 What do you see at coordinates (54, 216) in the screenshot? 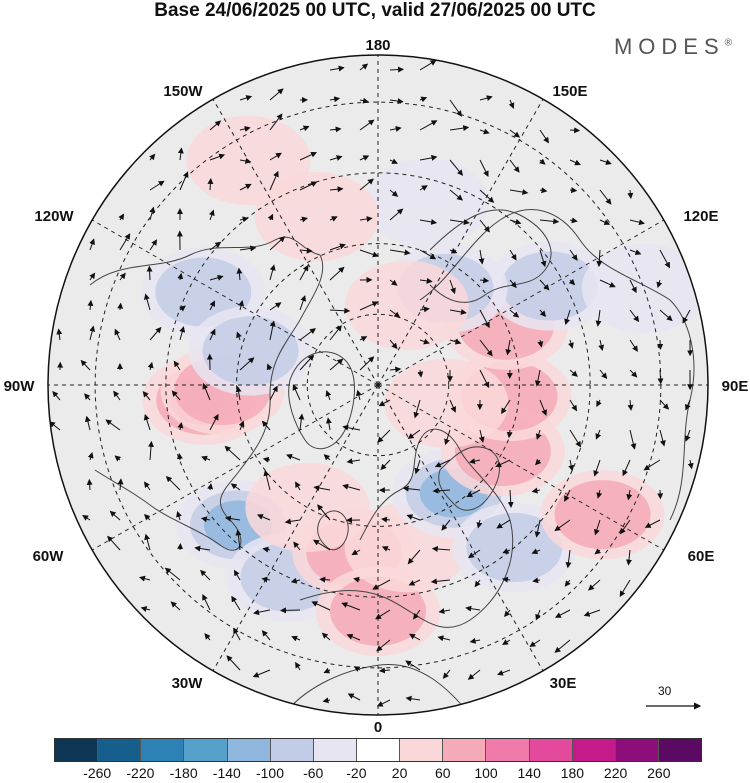
I see `meridian-label-120w: 120W` at bounding box center [54, 216].